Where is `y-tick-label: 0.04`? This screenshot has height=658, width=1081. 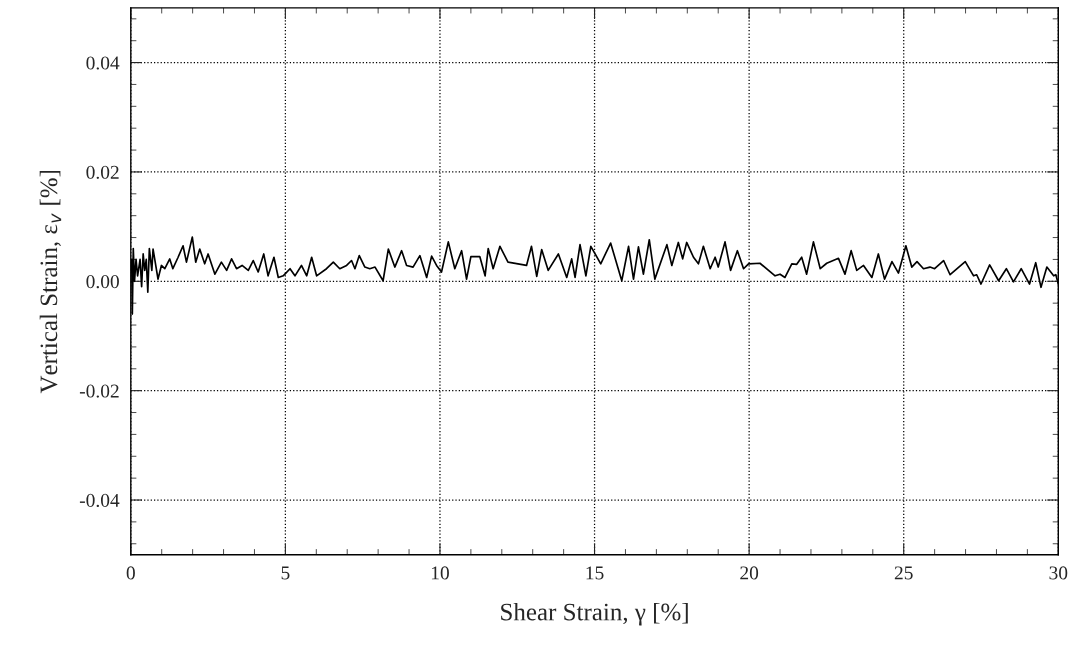
y-tick-label: 0.04 is located at coordinates (103, 63).